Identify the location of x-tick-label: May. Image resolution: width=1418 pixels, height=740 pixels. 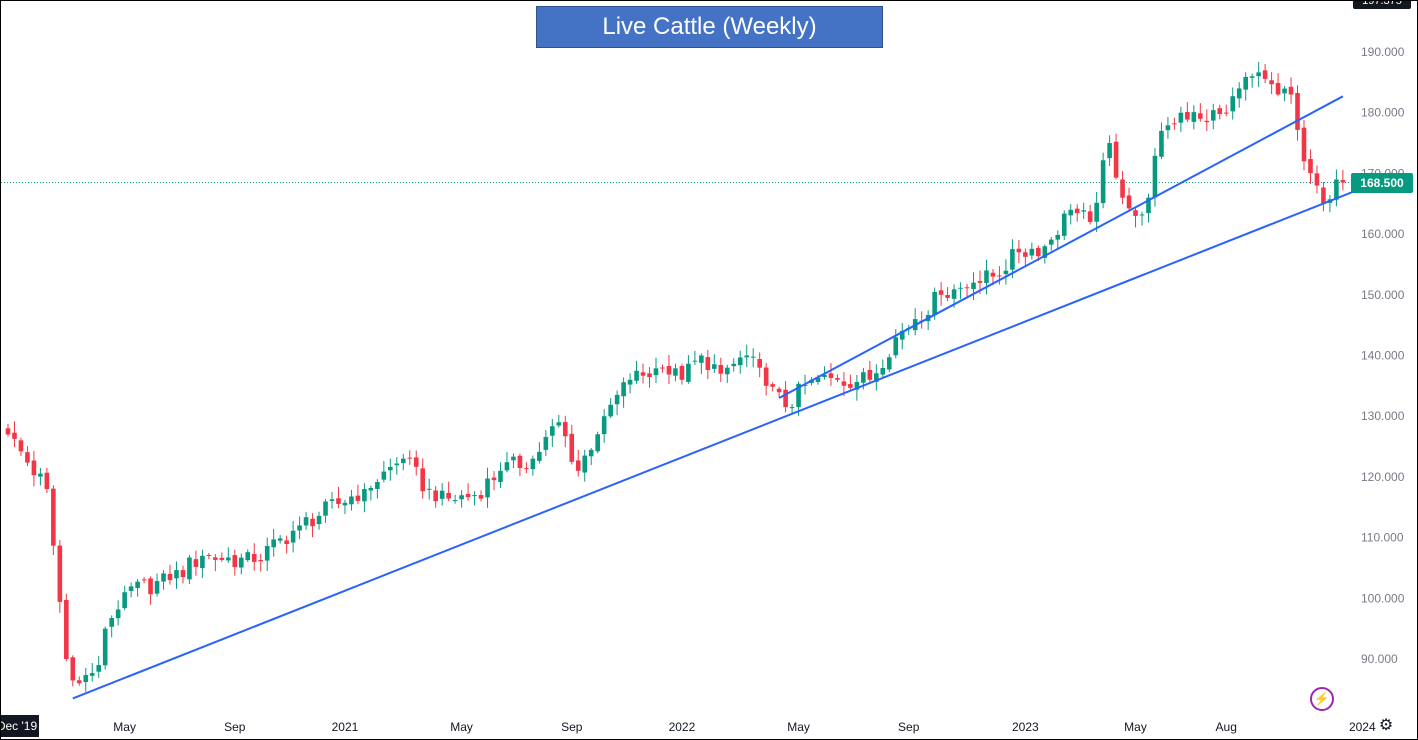
(1135, 727).